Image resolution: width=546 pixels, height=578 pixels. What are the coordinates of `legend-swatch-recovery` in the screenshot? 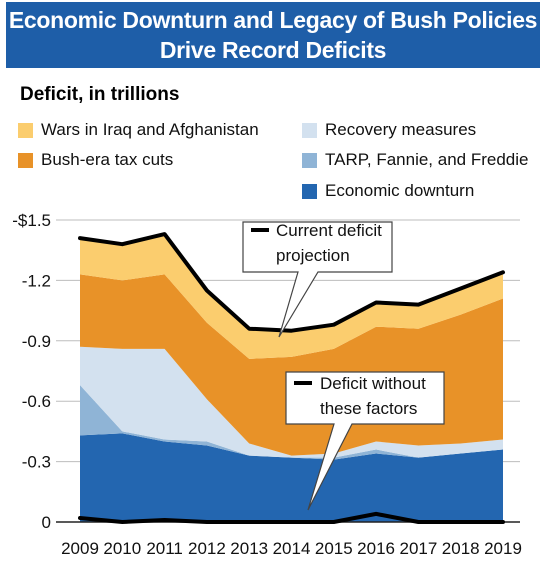 It's located at (309, 130).